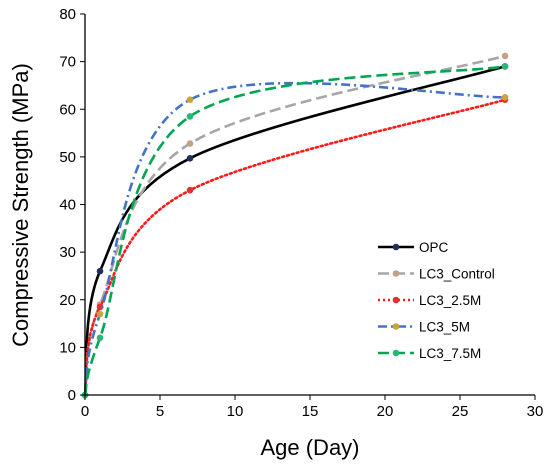 The image size is (550, 467). Describe the element at coordinates (396, 353) in the screenshot. I see `legend-marker-LC3_7.5M` at that location.